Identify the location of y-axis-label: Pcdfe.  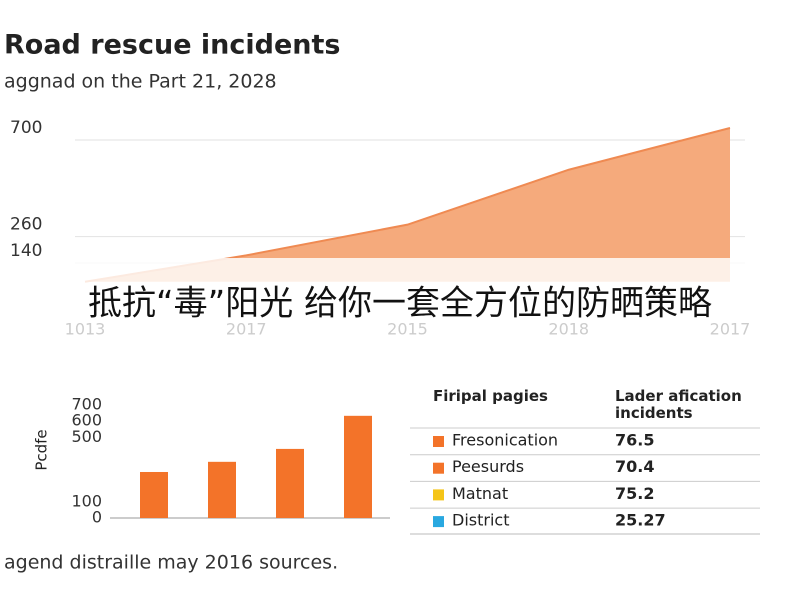
(42, 449).